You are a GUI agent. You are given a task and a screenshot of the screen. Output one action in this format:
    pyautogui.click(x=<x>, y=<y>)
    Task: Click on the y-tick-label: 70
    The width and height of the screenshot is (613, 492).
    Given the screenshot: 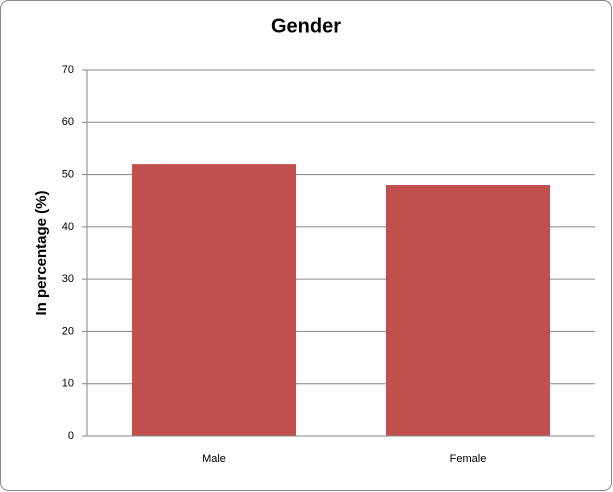 What is the action you would take?
    pyautogui.click(x=68, y=70)
    